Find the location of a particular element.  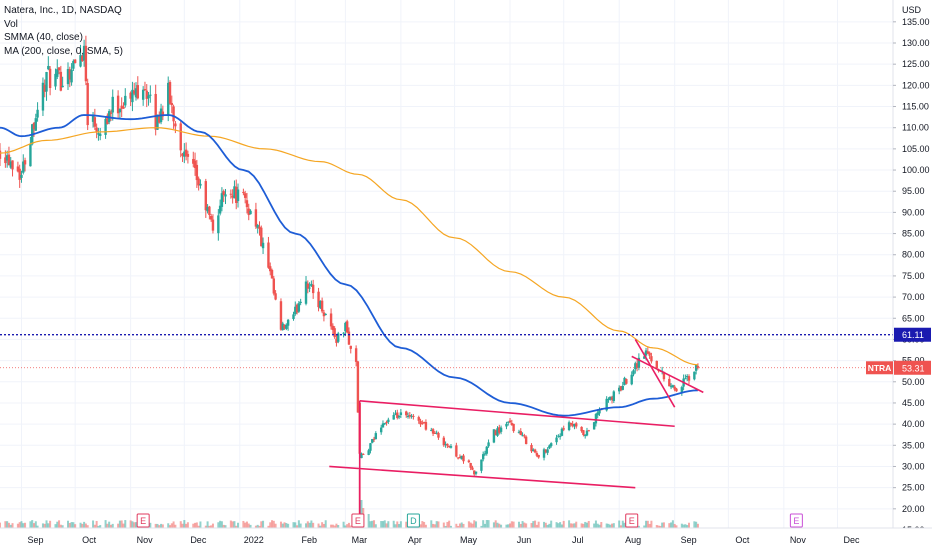

price-tick-label: 130.00 is located at coordinates (916, 43).